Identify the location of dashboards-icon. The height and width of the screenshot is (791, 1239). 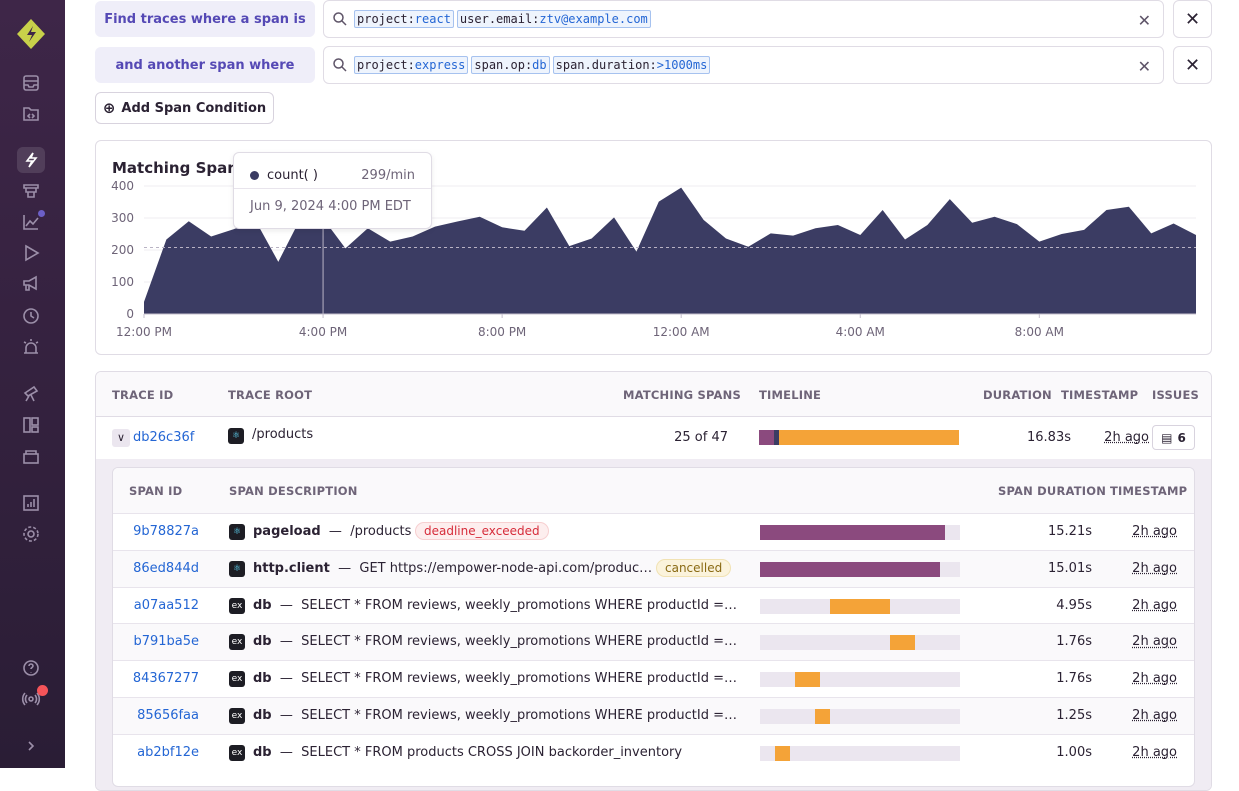
(31, 425).